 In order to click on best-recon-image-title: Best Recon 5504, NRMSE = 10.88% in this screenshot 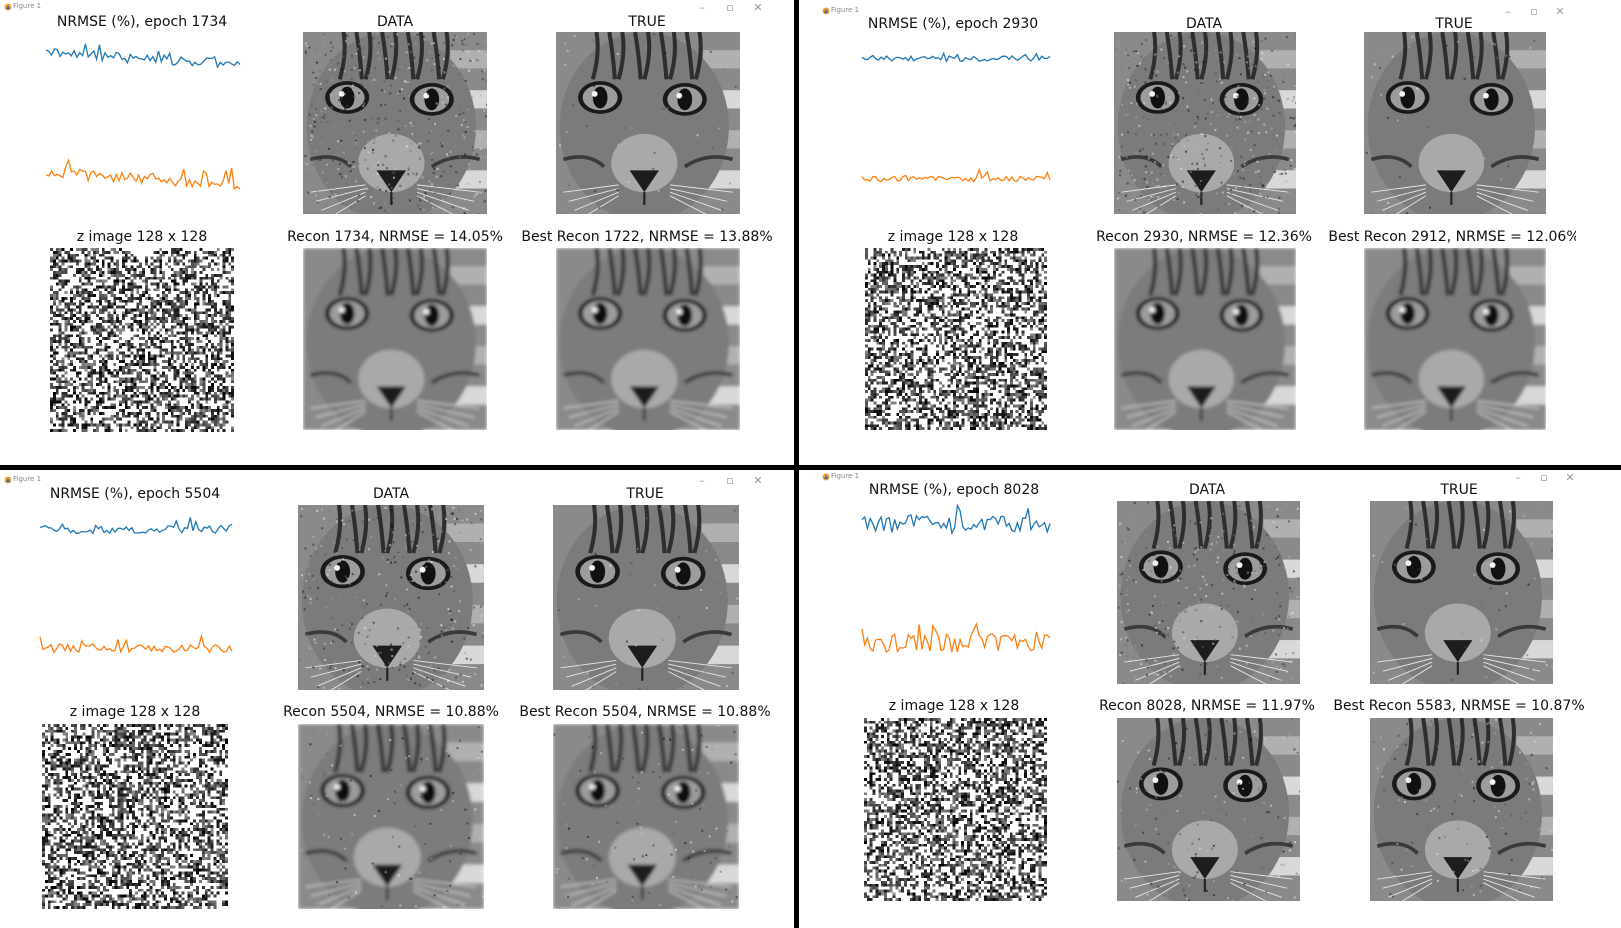, I will do `click(645, 712)`.